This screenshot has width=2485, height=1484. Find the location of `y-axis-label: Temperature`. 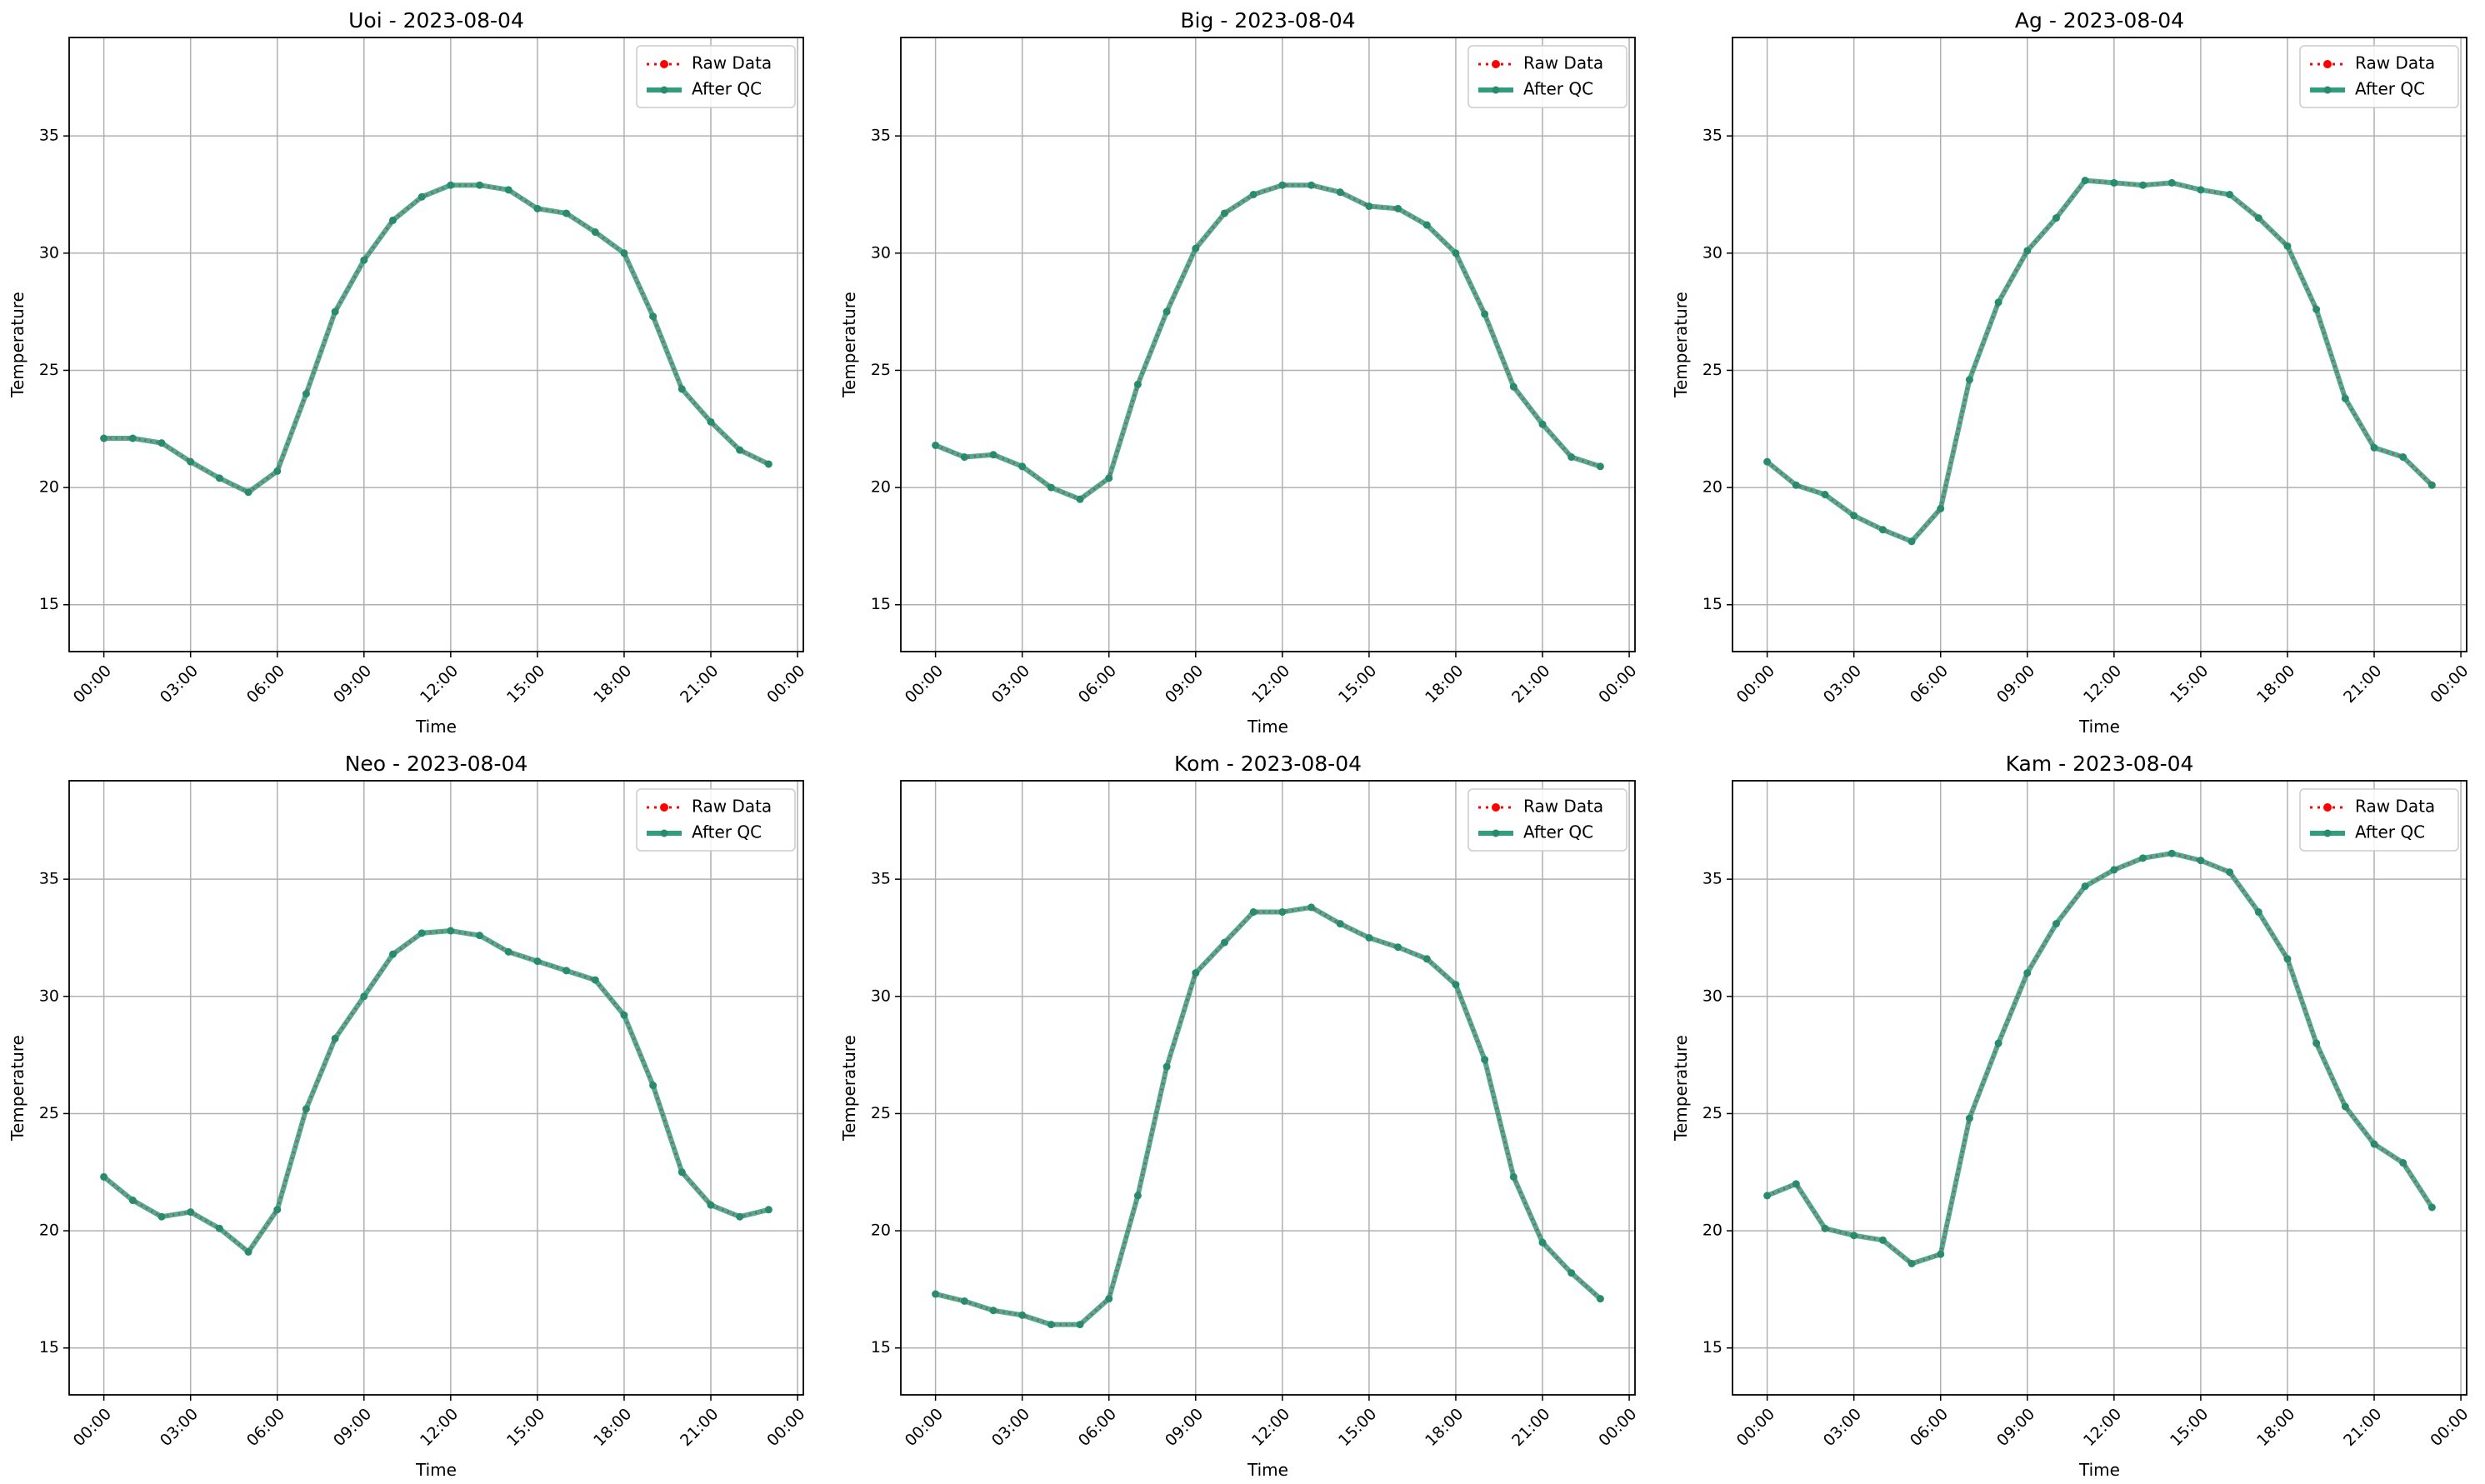

y-axis-label: Temperature is located at coordinates (18, 345).